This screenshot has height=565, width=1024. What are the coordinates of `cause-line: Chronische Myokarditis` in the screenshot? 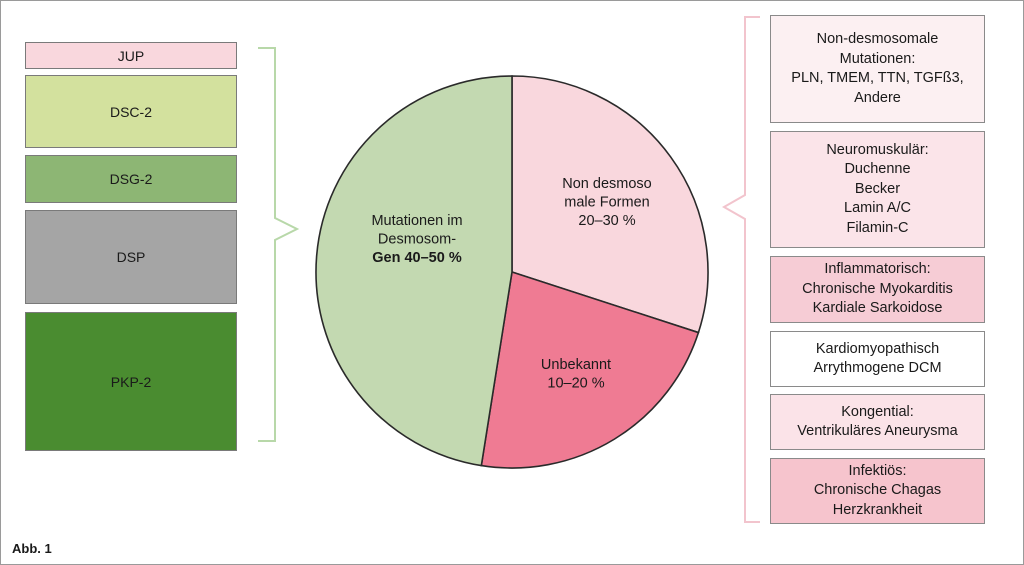 It's located at (877, 288).